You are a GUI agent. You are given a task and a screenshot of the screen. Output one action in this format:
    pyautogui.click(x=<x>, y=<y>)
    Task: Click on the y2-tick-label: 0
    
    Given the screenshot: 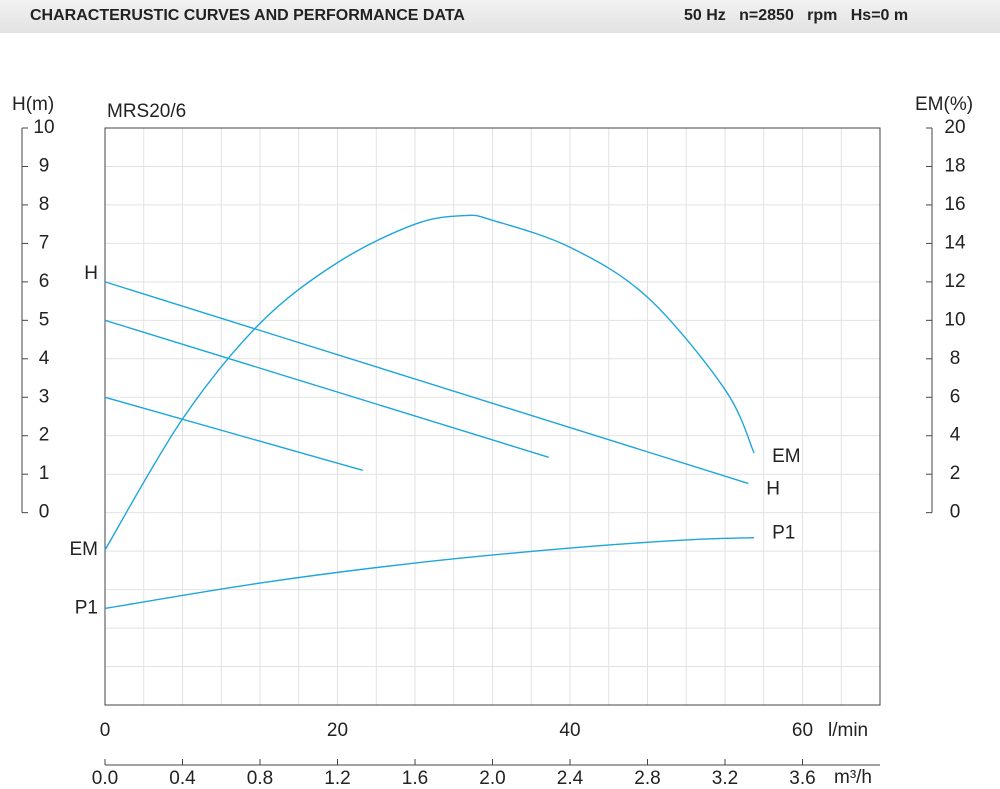 What is the action you would take?
    pyautogui.click(x=955, y=512)
    